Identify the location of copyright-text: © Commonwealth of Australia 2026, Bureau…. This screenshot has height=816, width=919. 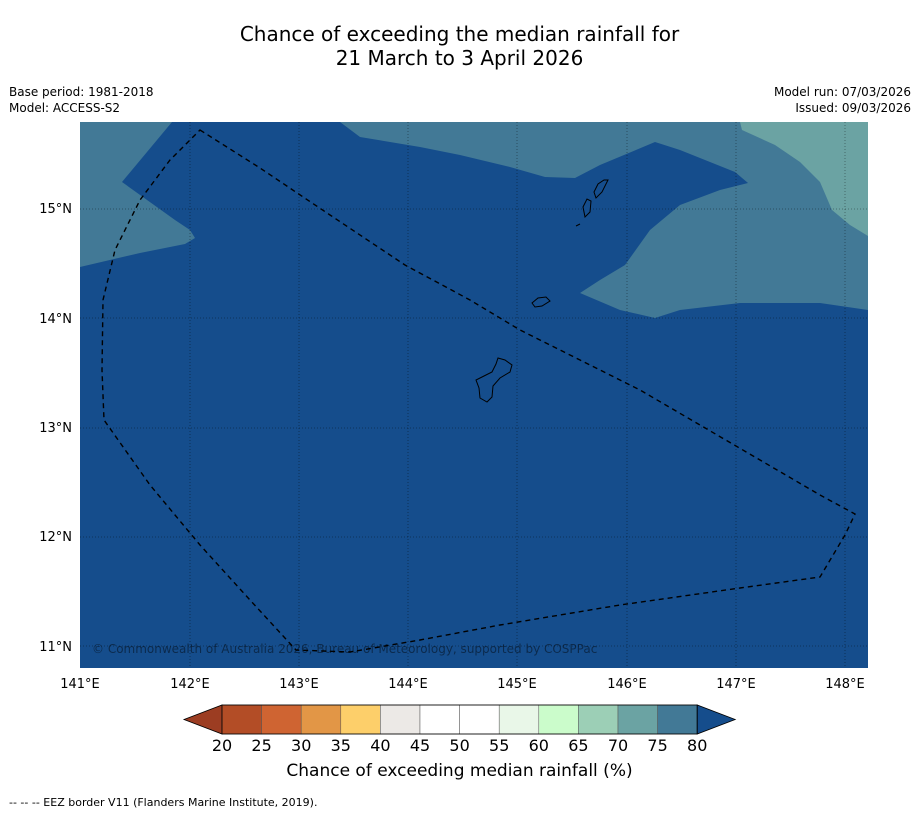
(344, 649).